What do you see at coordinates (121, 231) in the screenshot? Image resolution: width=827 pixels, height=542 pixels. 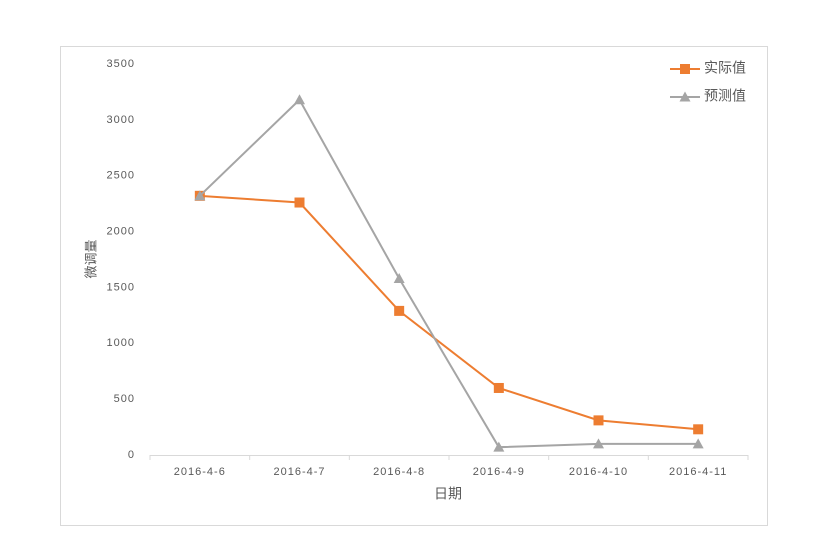 I see `y-tick-label: 2000` at bounding box center [121, 231].